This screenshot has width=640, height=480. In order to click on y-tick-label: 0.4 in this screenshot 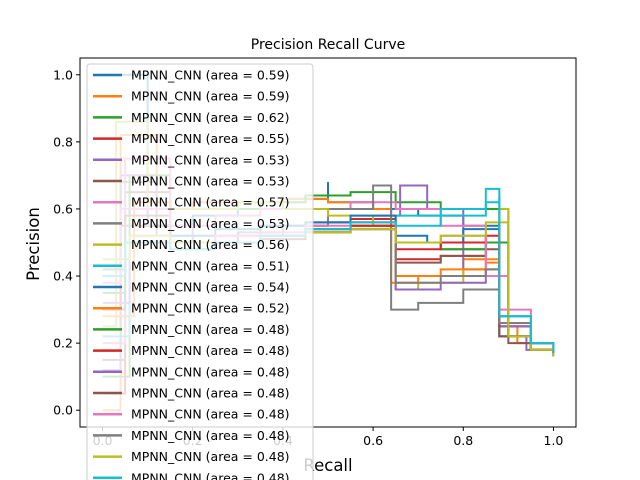, I will do `click(63, 276)`.